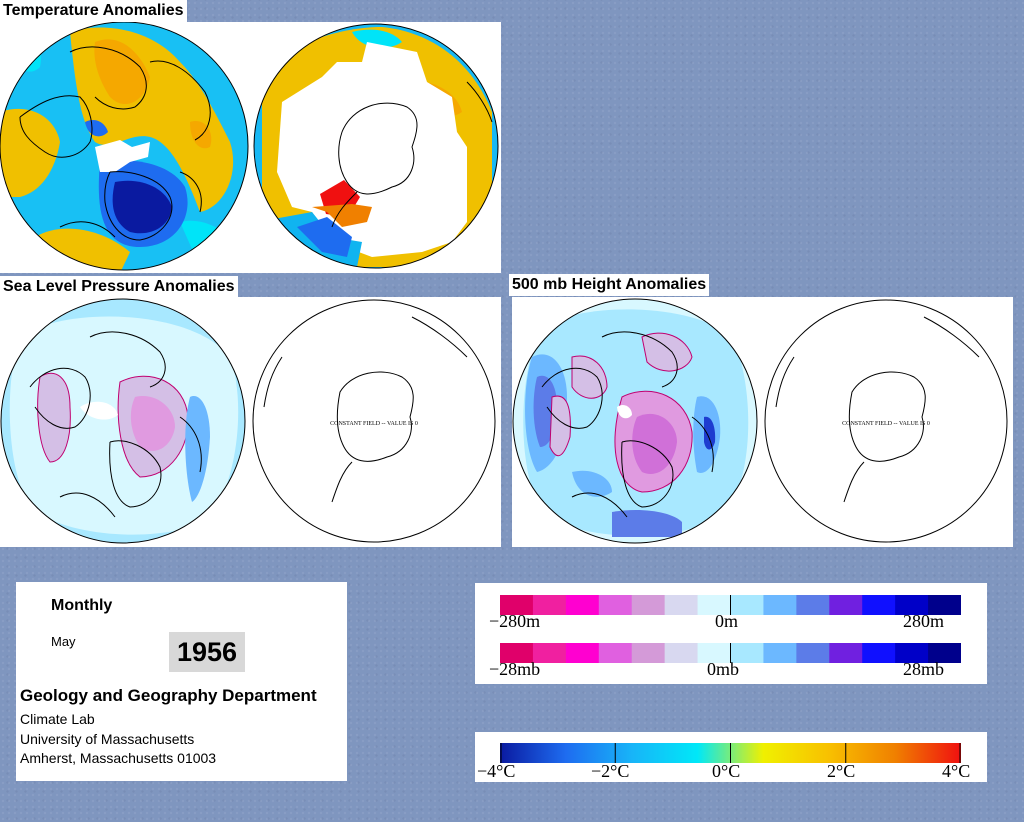  Describe the element at coordinates (841, 771) in the screenshot. I see `temp-label-3: 2°C` at that location.